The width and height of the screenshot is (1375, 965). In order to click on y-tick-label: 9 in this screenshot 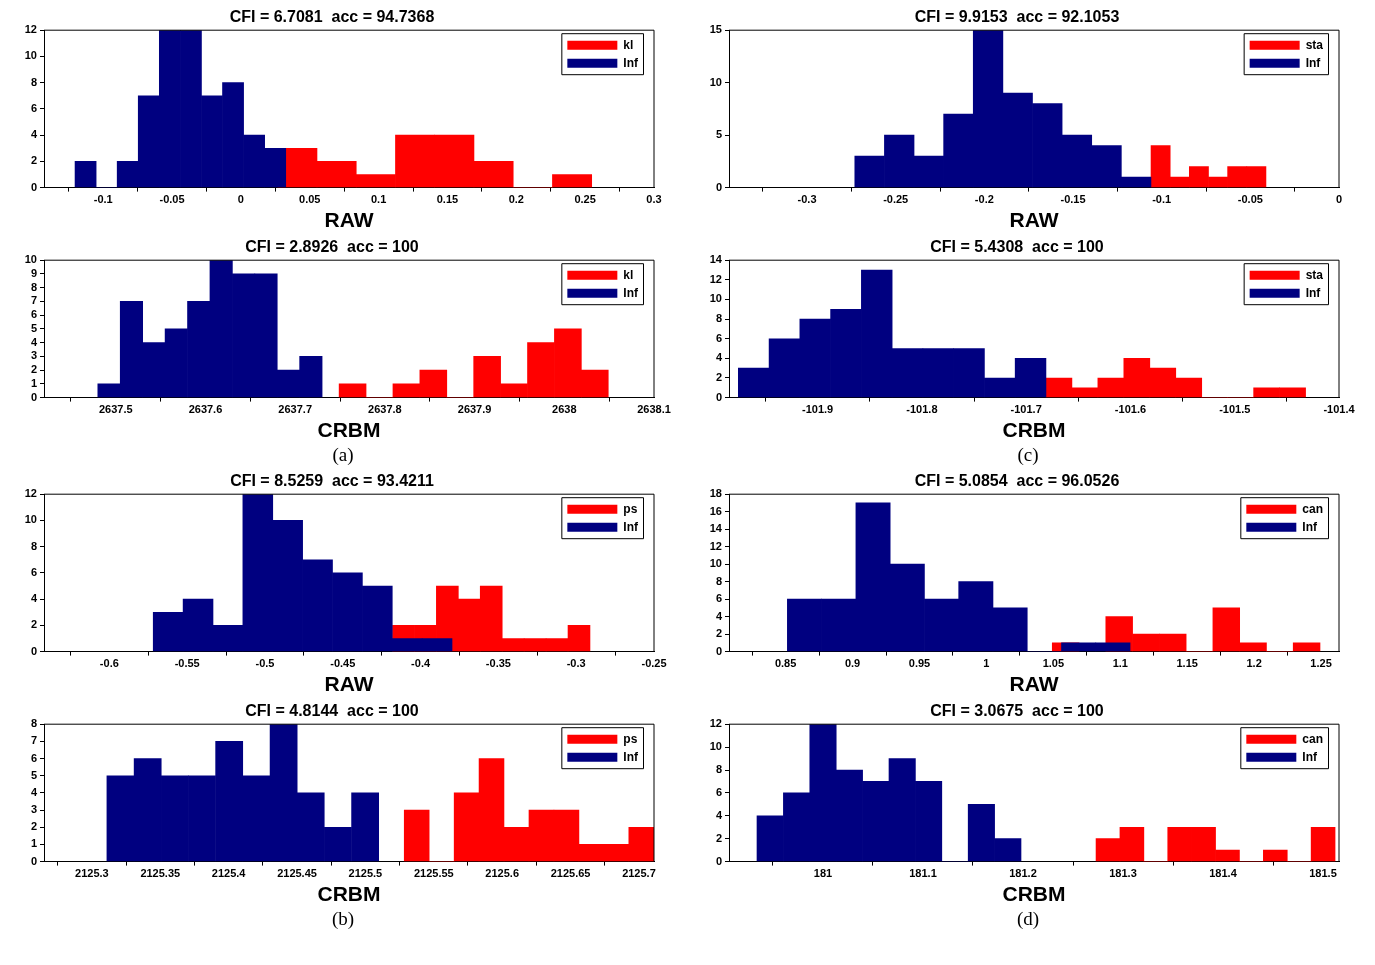, I will do `click(33, 272)`.